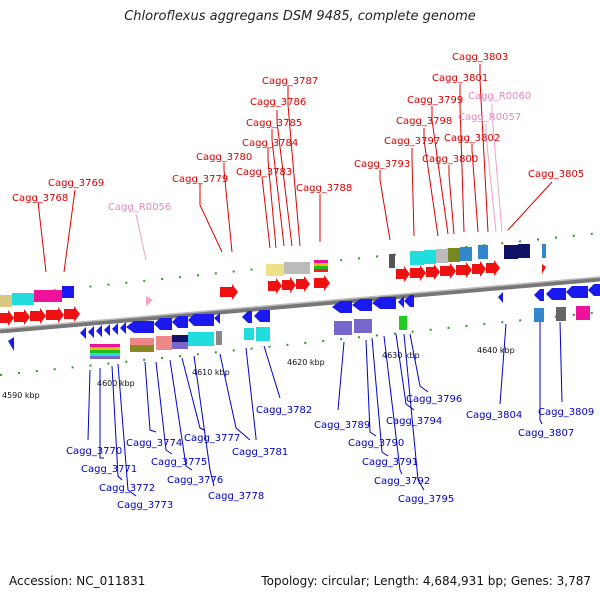 Image resolution: width=600 pixels, height=600 pixels. Describe the element at coordinates (94, 451) in the screenshot. I see `gene-label-3770: Cagg_3770` at that location.